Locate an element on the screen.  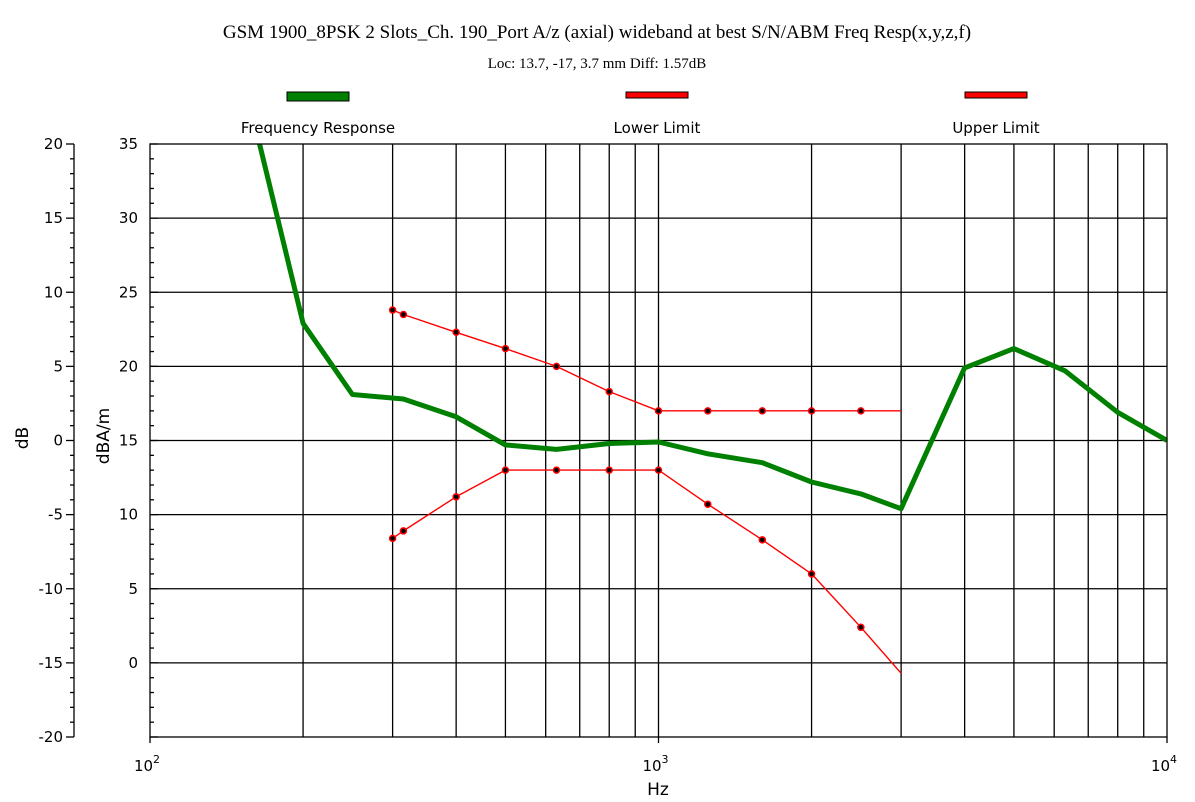
inner-tick-label: 35 is located at coordinates (128, 144).